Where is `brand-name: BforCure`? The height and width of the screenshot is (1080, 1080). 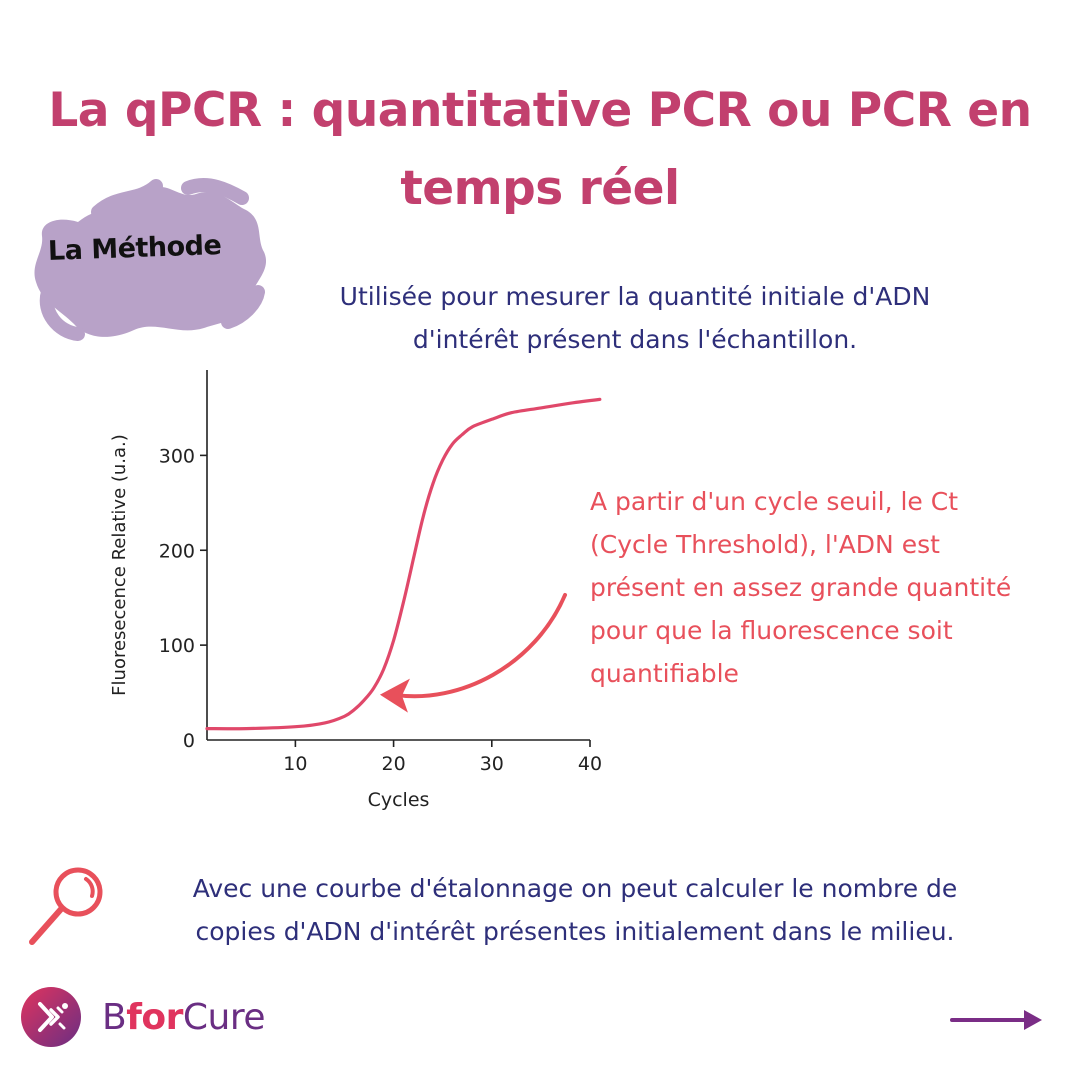
brand-name: BforCure is located at coordinates (183, 1018).